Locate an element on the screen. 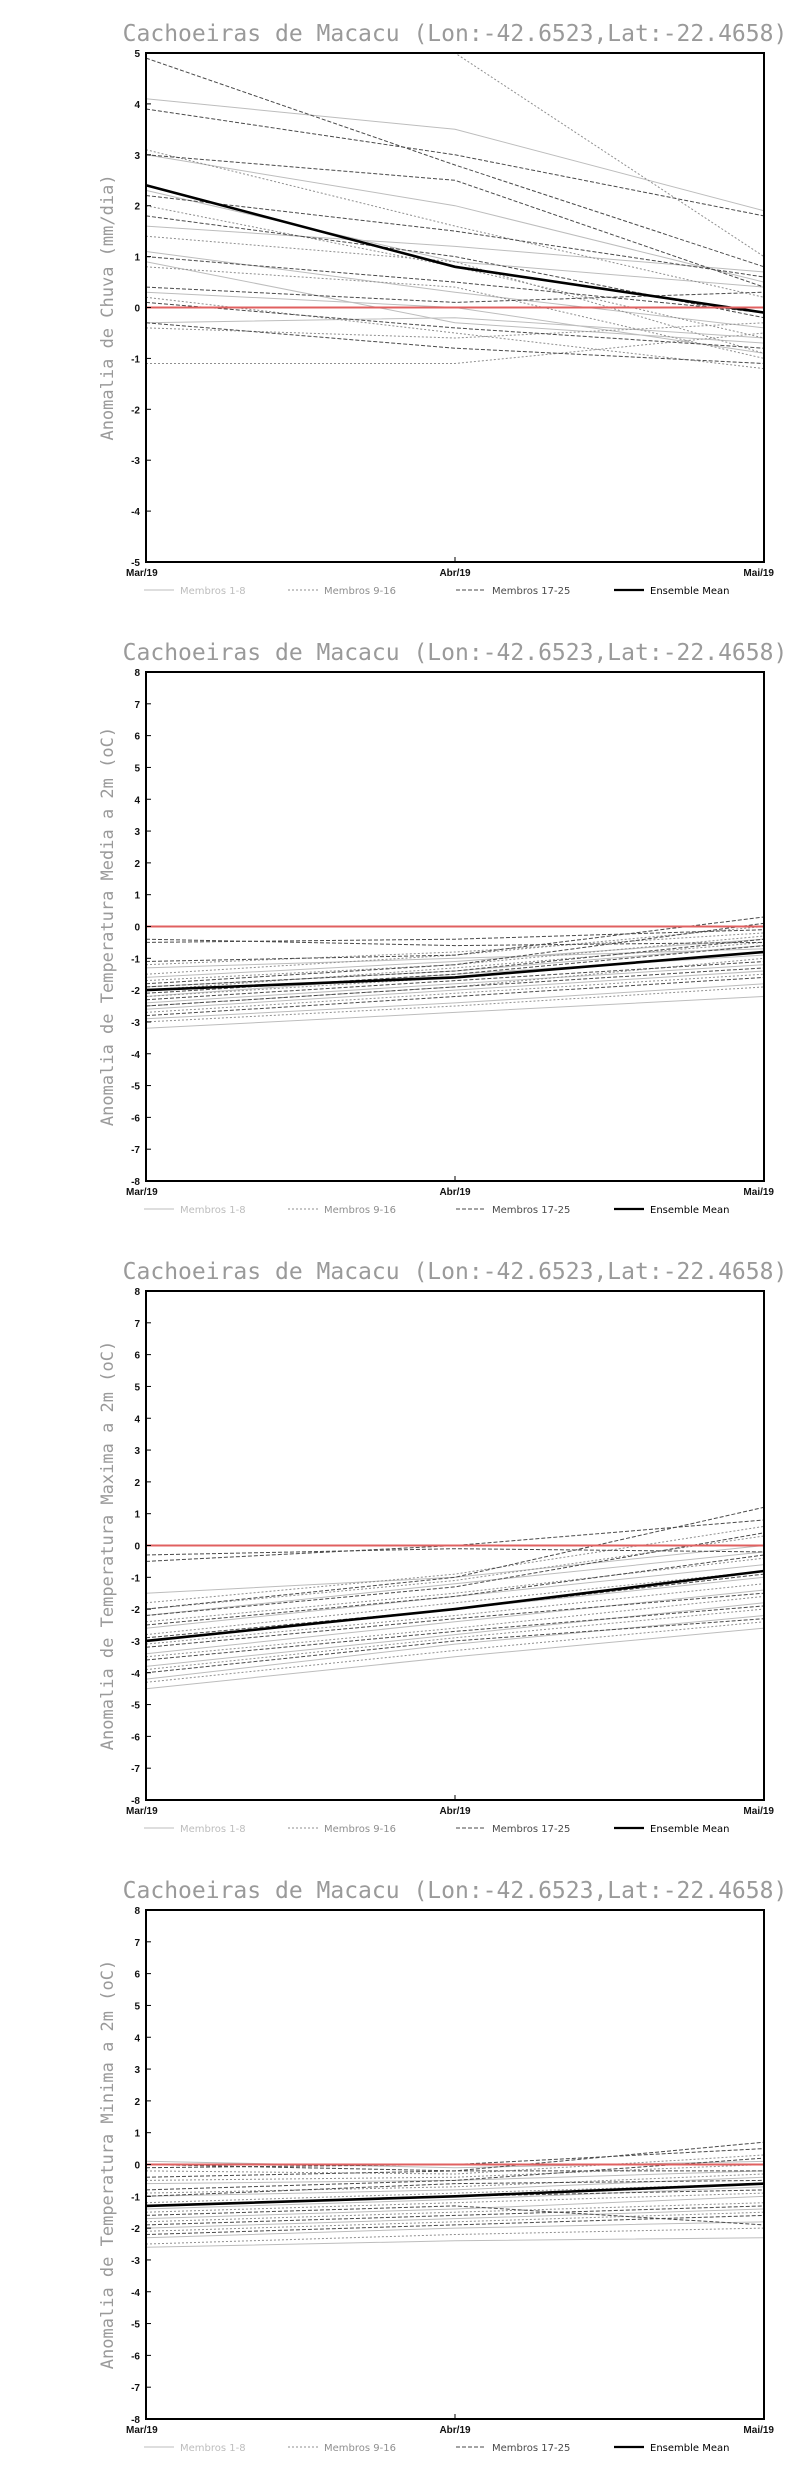 The height and width of the screenshot is (2472, 800). legend-label: Membros 9-16 is located at coordinates (360, 1829).